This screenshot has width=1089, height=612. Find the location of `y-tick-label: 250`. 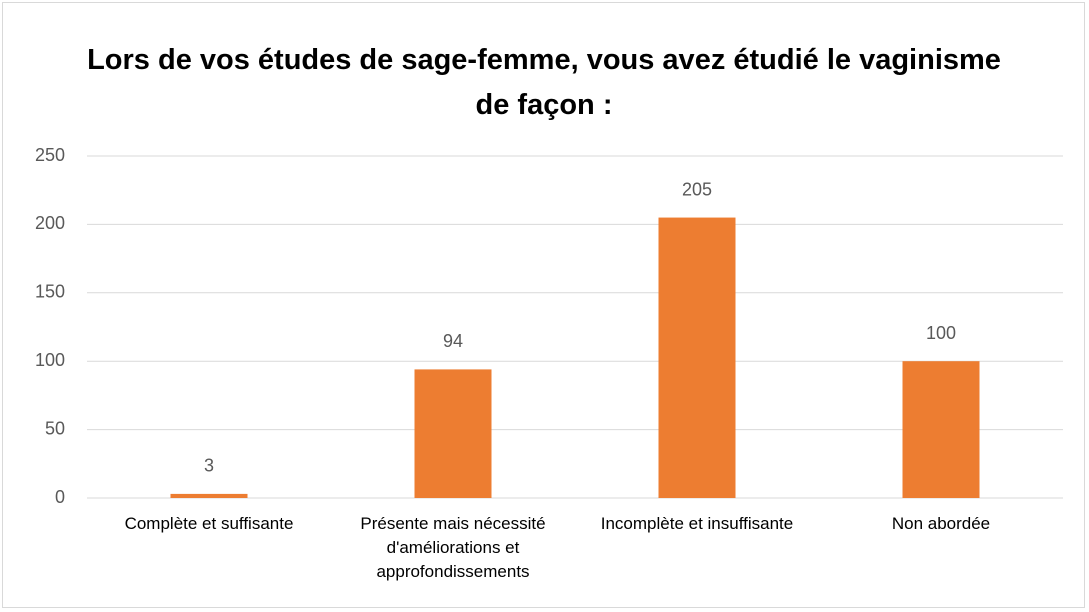

y-tick-label: 250 is located at coordinates (50, 155).